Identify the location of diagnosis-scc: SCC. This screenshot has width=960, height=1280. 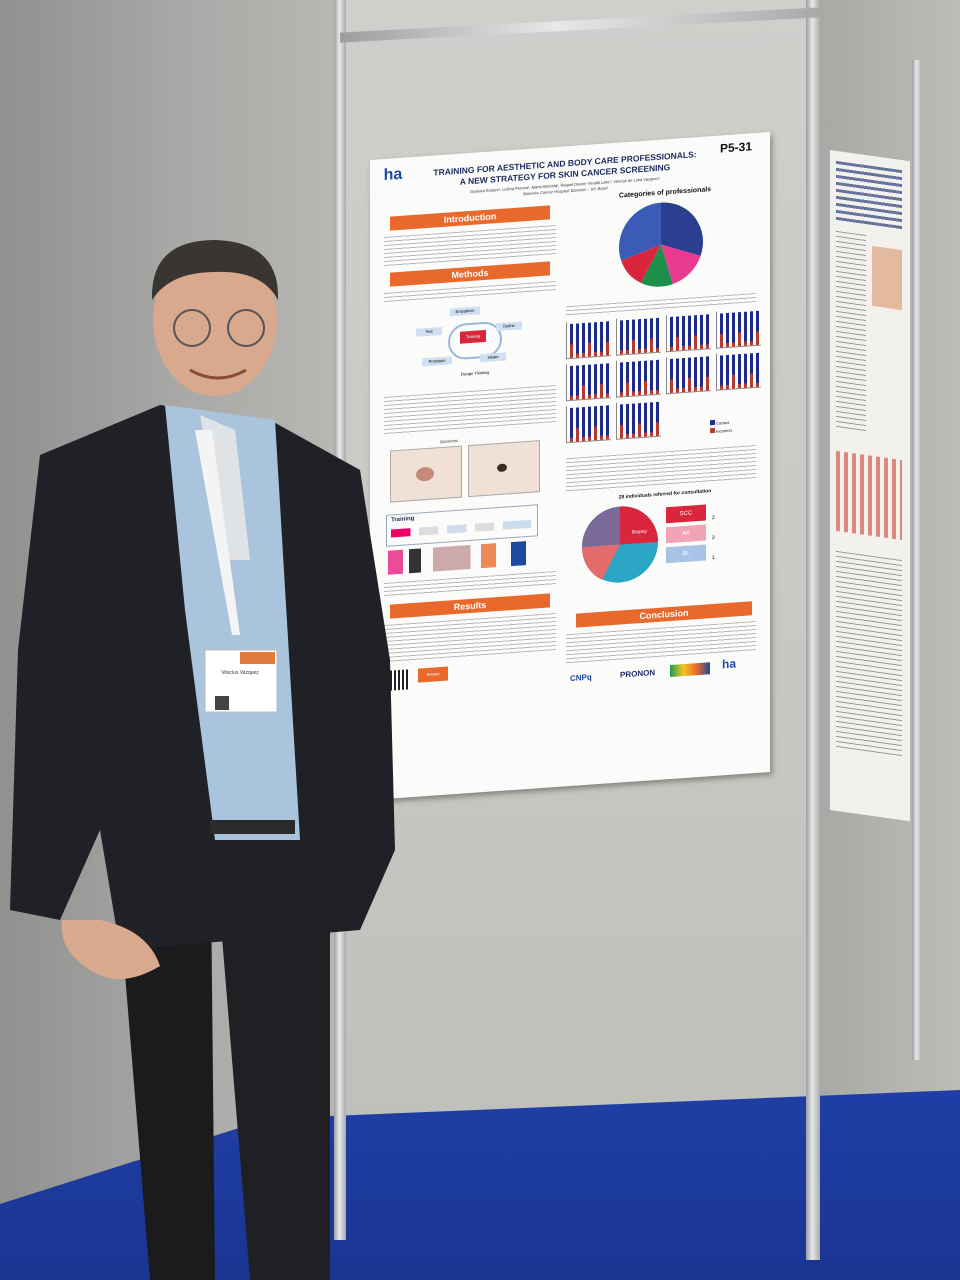
(686, 514).